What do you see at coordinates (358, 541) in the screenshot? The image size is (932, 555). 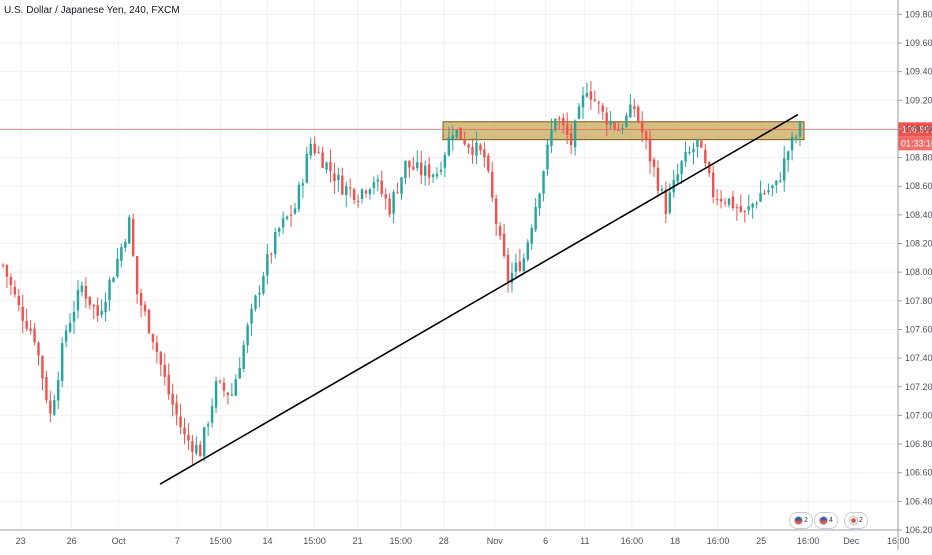 I see `x-tick-label: 21` at bounding box center [358, 541].